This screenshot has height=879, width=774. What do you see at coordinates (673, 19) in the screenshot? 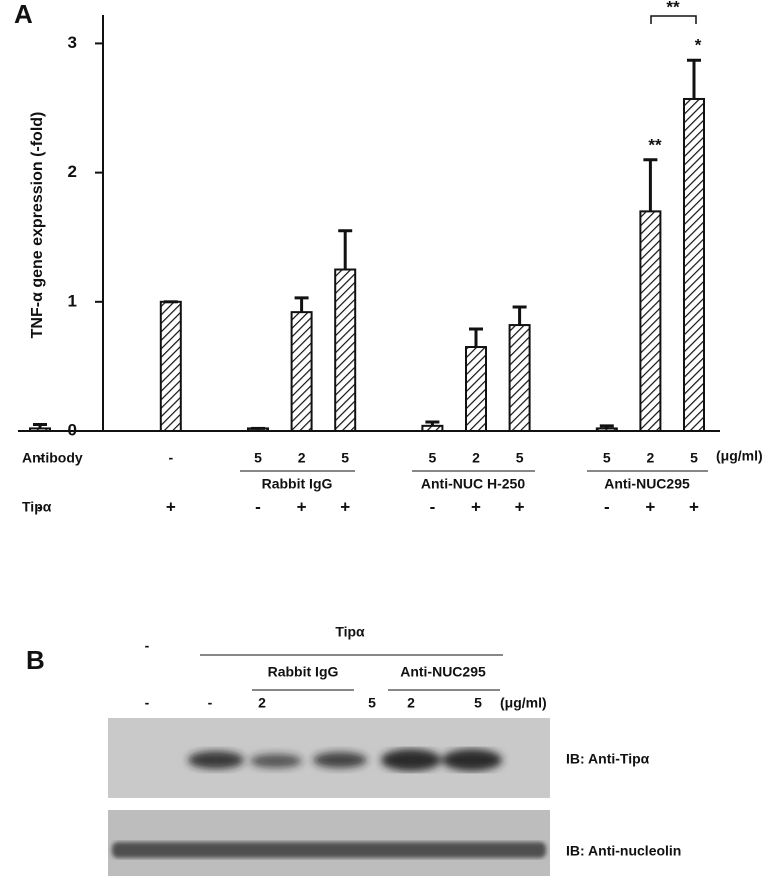
I see `bracket` at bounding box center [673, 19].